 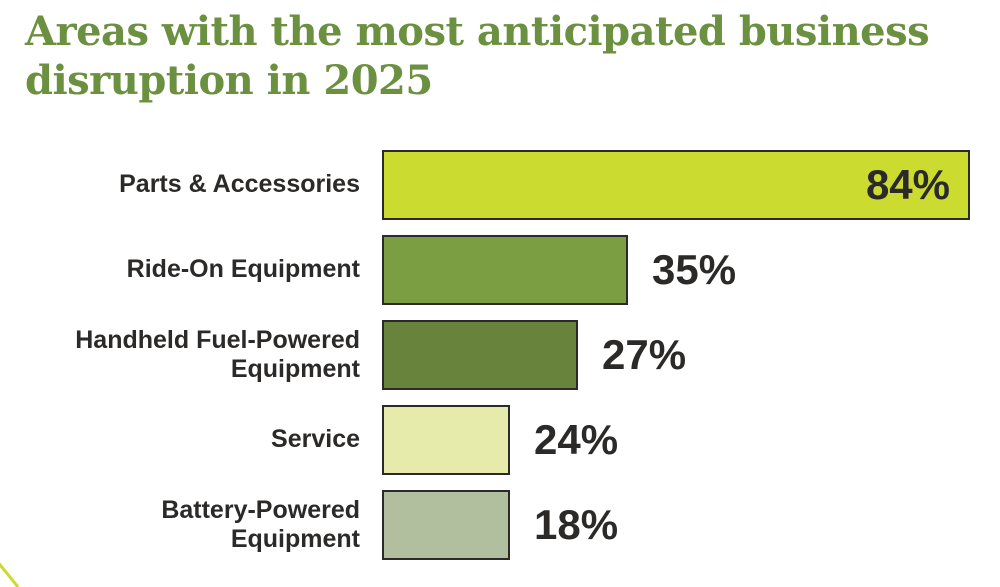 What do you see at coordinates (243, 269) in the screenshot?
I see `category-label: Ride-On Equipment` at bounding box center [243, 269].